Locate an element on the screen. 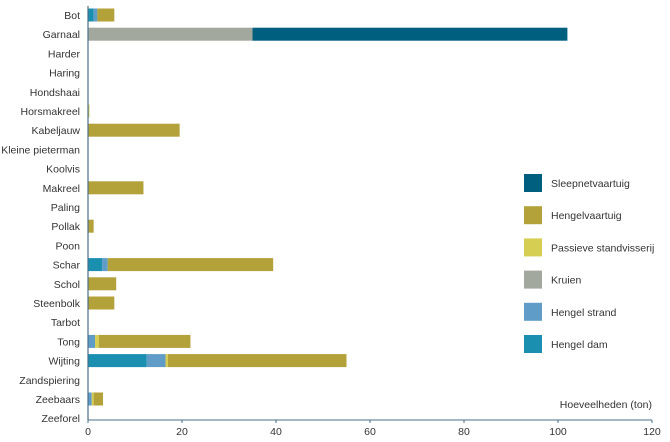  category-label: Wijting is located at coordinates (64, 362).